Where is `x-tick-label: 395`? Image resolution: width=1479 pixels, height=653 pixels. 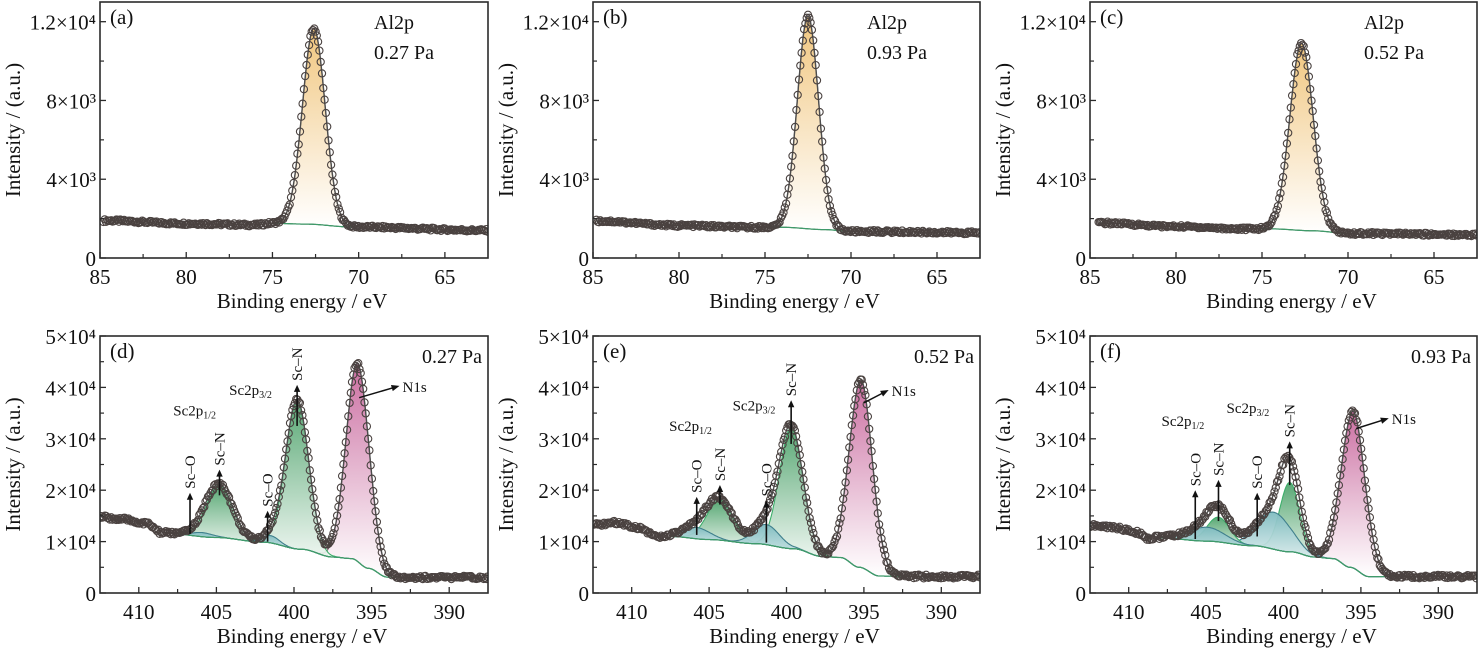 x-tick-label: 395 is located at coordinates (1361, 612).